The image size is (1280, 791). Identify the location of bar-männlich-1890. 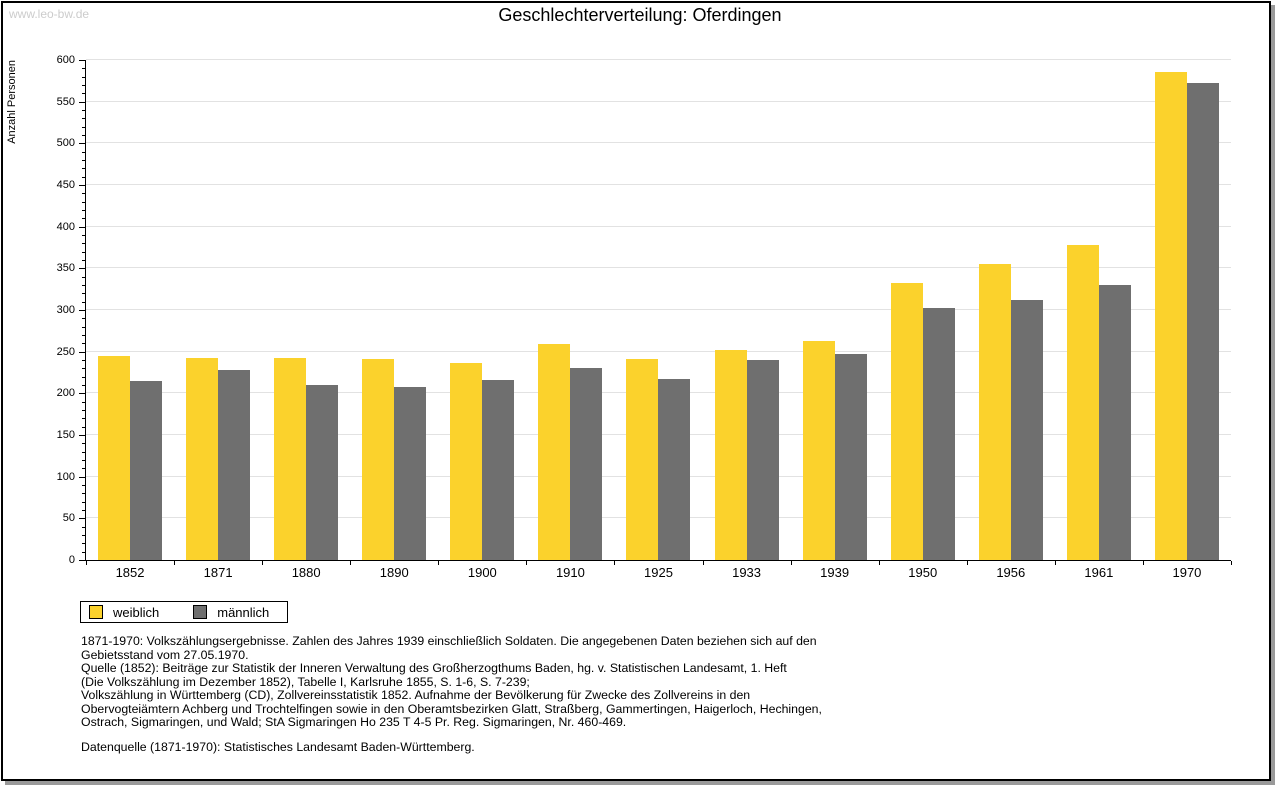
(410, 473).